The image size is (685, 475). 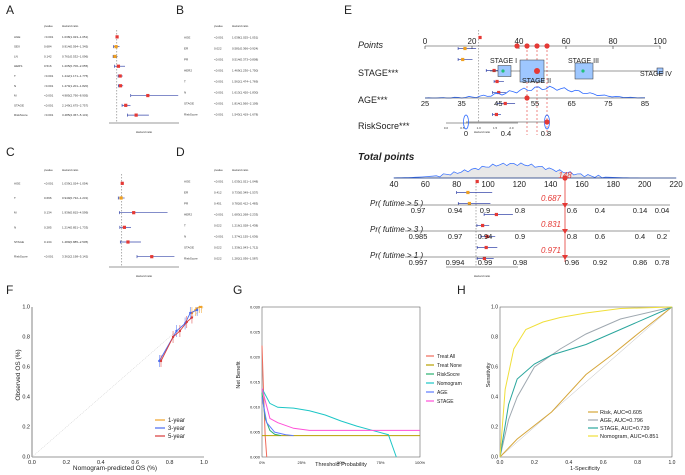 I want to click on forest-row-hr-text: 0.949(0.732~1.231), so click(x=75, y=198).